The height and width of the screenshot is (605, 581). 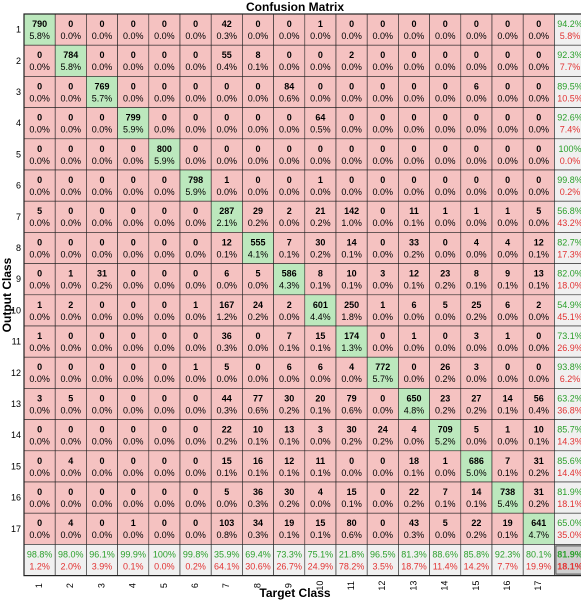 I want to click on cell-r14-c10, so click(x=320, y=435).